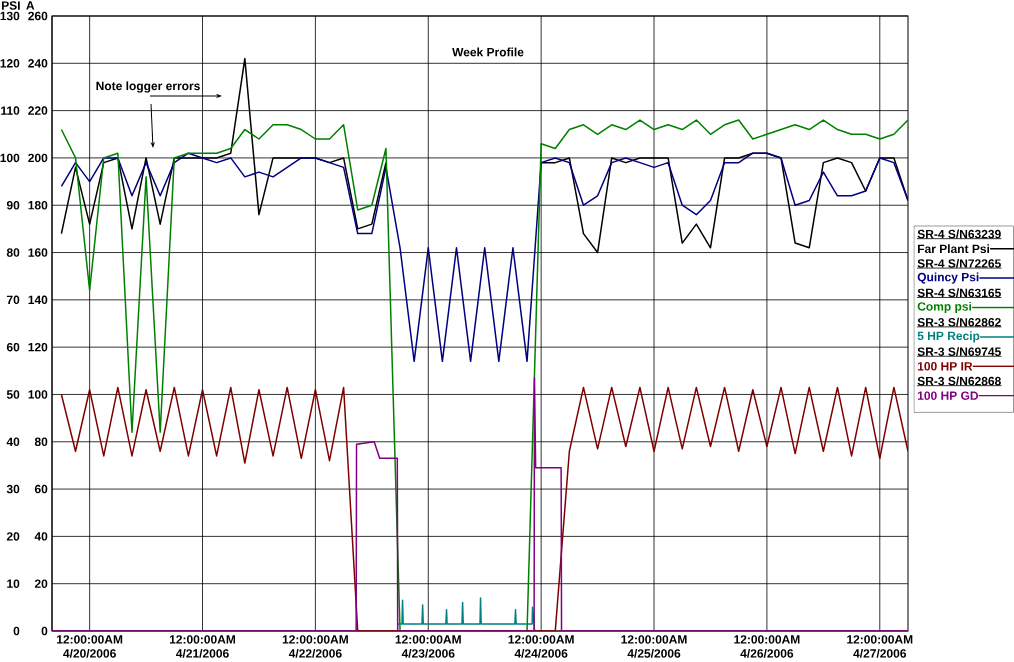 This screenshot has height=662, width=1014. I want to click on y2-tick-label: 0, so click(44, 631).